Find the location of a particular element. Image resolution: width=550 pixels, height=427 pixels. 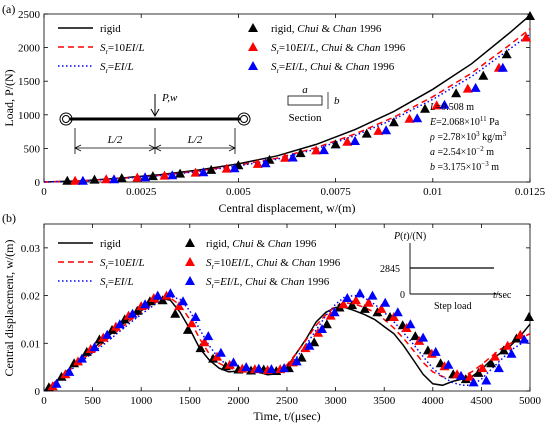

legend-b-sr10-marker-label: Sr=10EI/L, Chui & Chan 1996 is located at coordinates (273, 264).